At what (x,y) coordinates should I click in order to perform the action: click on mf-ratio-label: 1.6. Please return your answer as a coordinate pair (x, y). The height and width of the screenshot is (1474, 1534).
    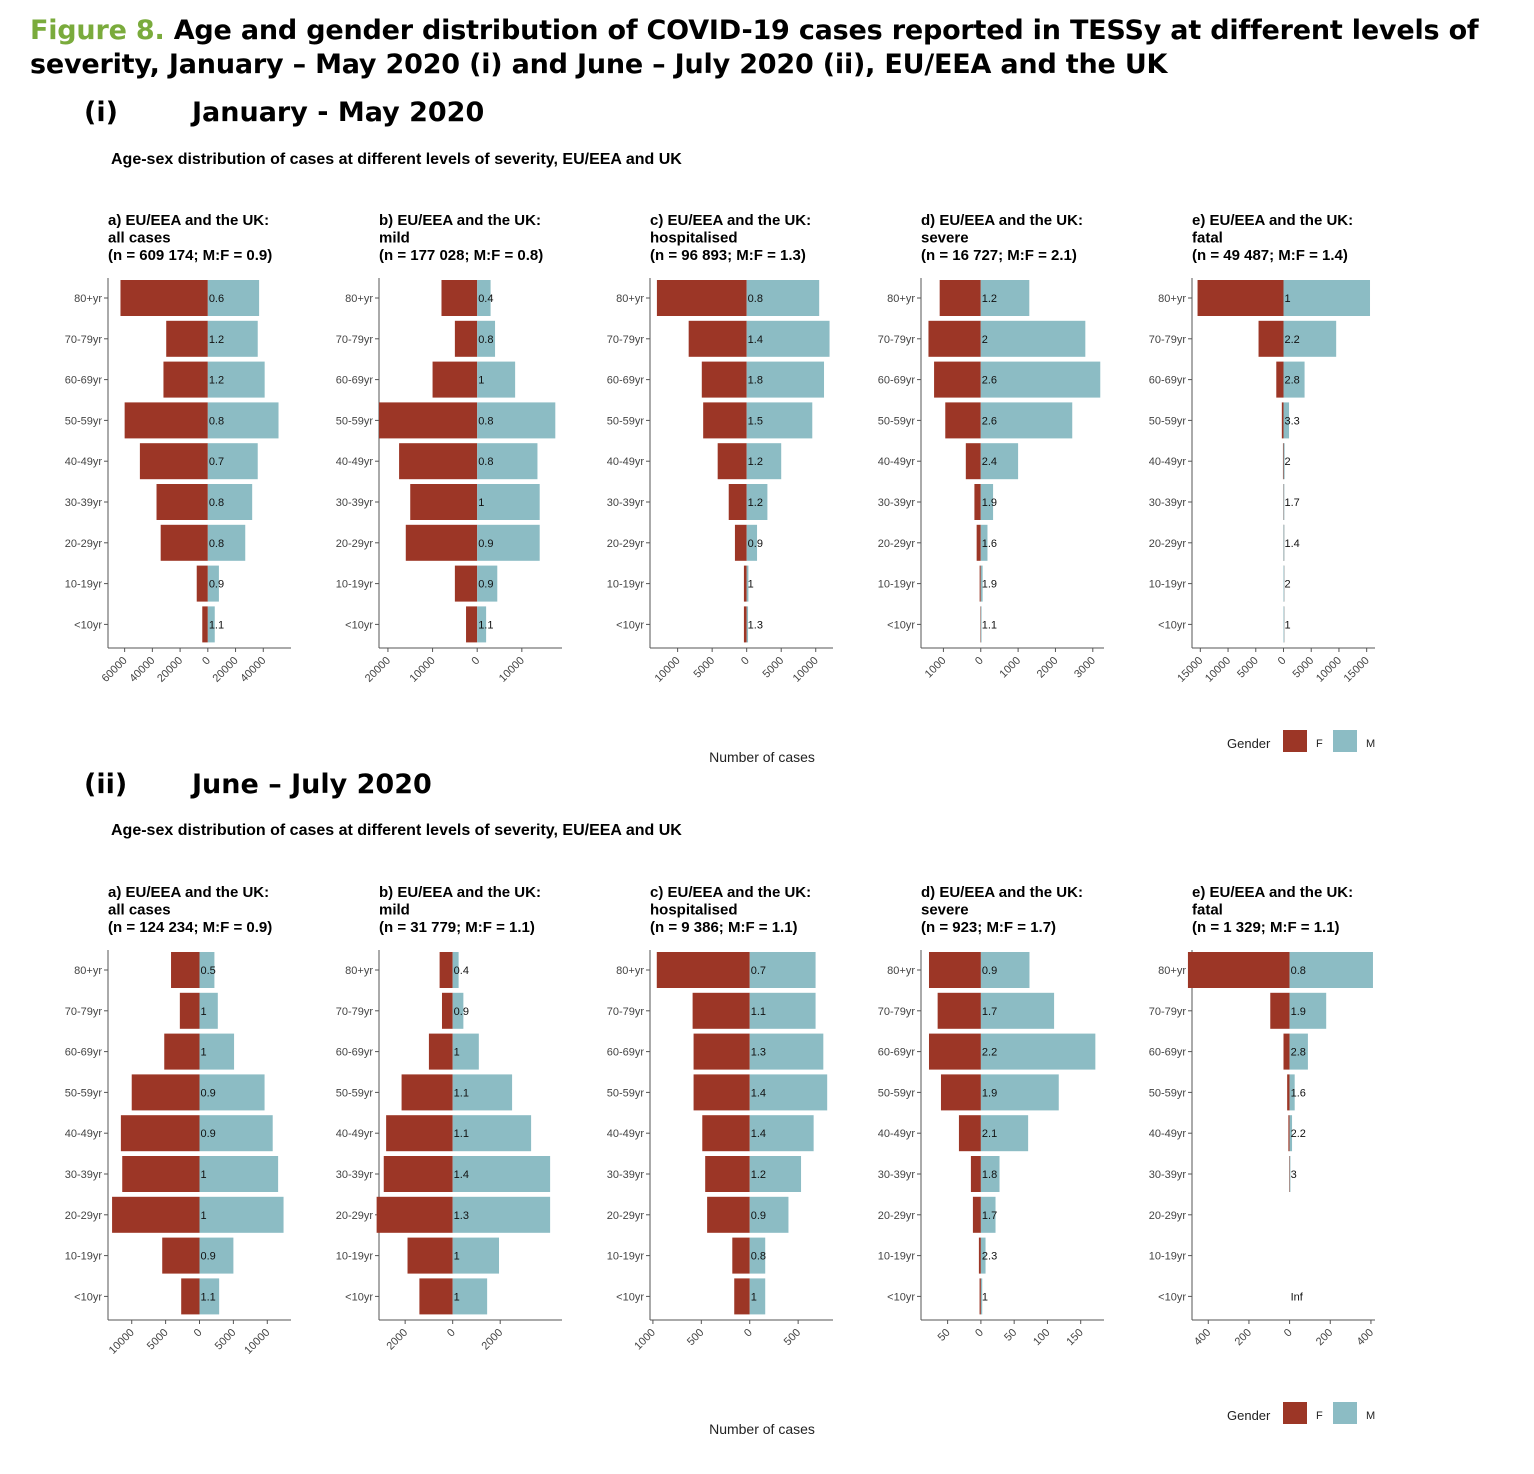
    Looking at the image, I should click on (989, 544).